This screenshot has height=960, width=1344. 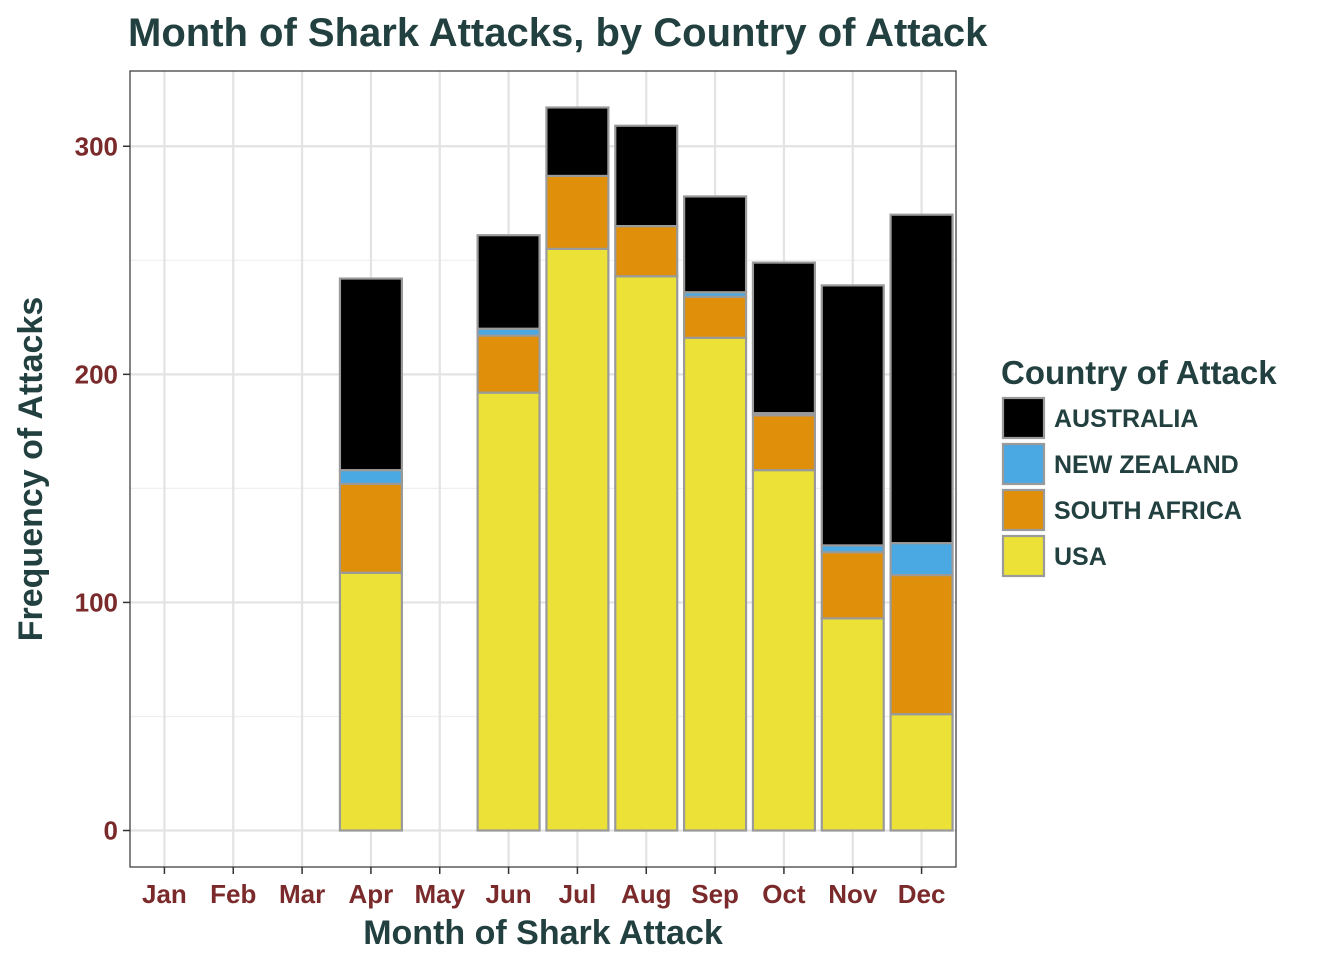 What do you see at coordinates (853, 894) in the screenshot?
I see `x-tick-label: Nov` at bounding box center [853, 894].